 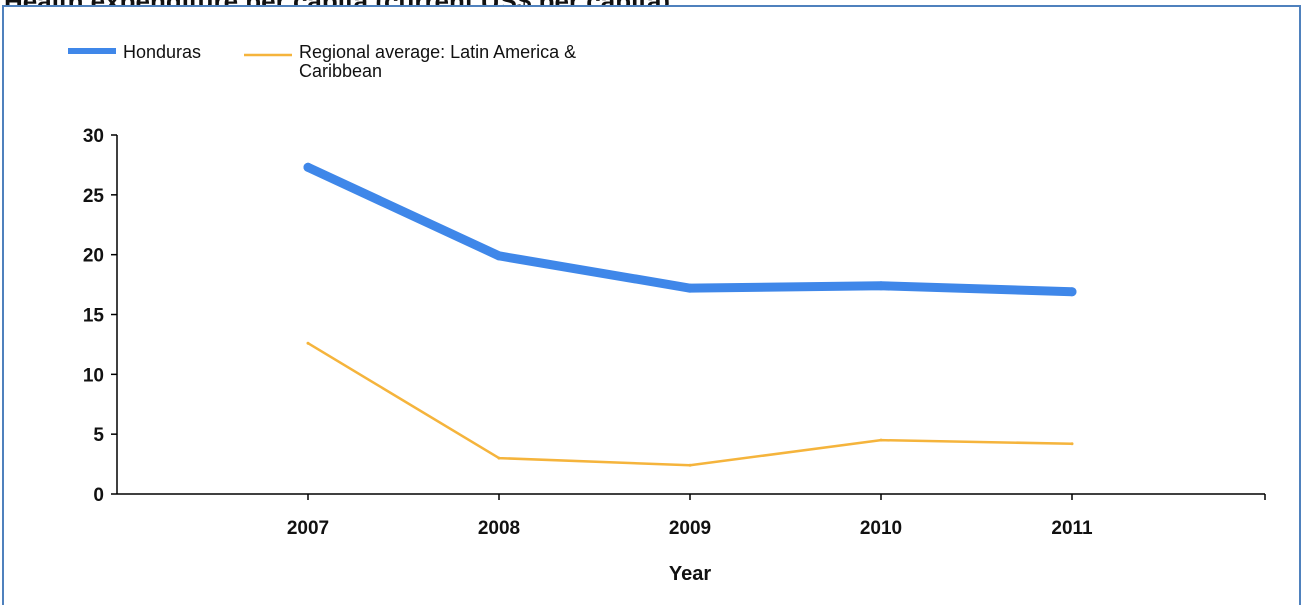 What do you see at coordinates (268, 55) in the screenshot?
I see `legend-swatch-regional-average` at bounding box center [268, 55].